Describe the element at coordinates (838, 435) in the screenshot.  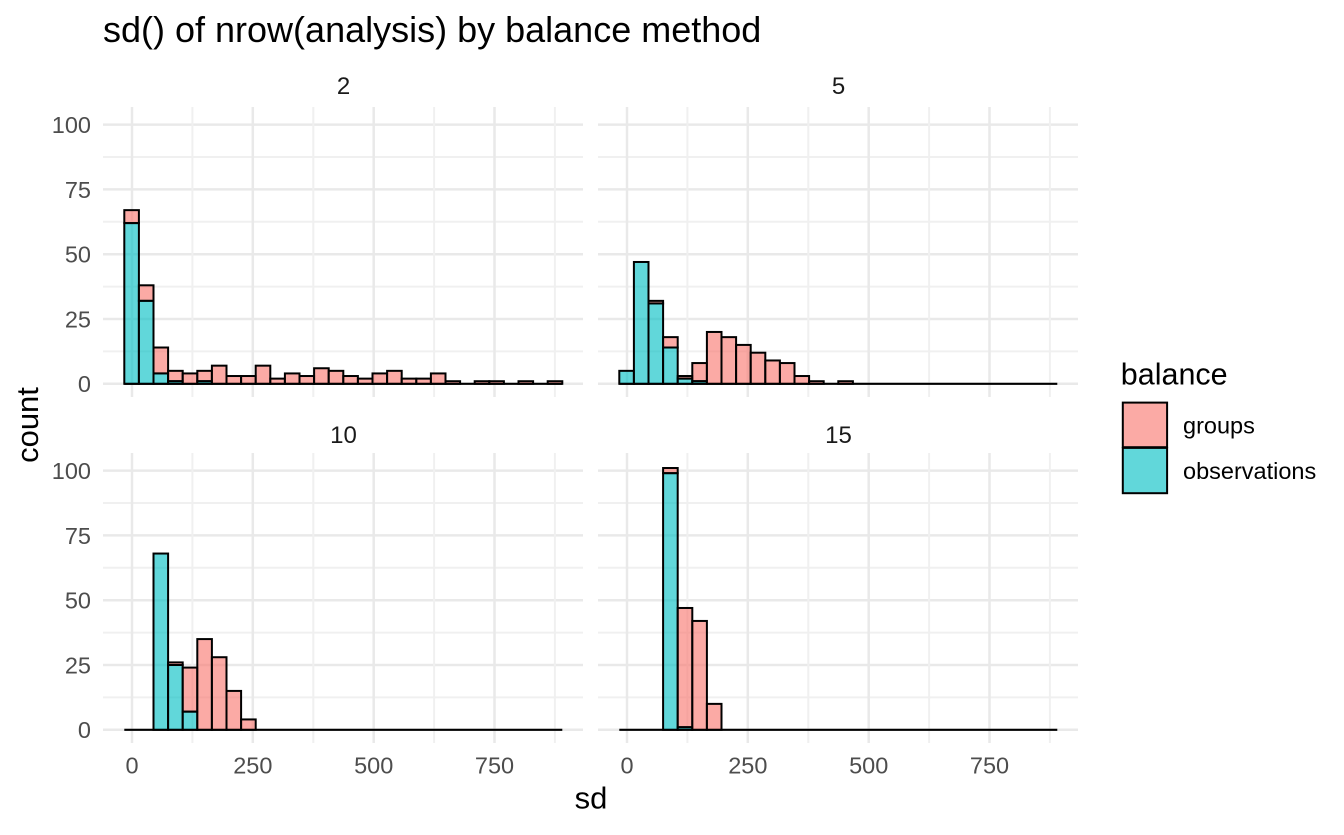
I see `svg-text: 15` at that location.